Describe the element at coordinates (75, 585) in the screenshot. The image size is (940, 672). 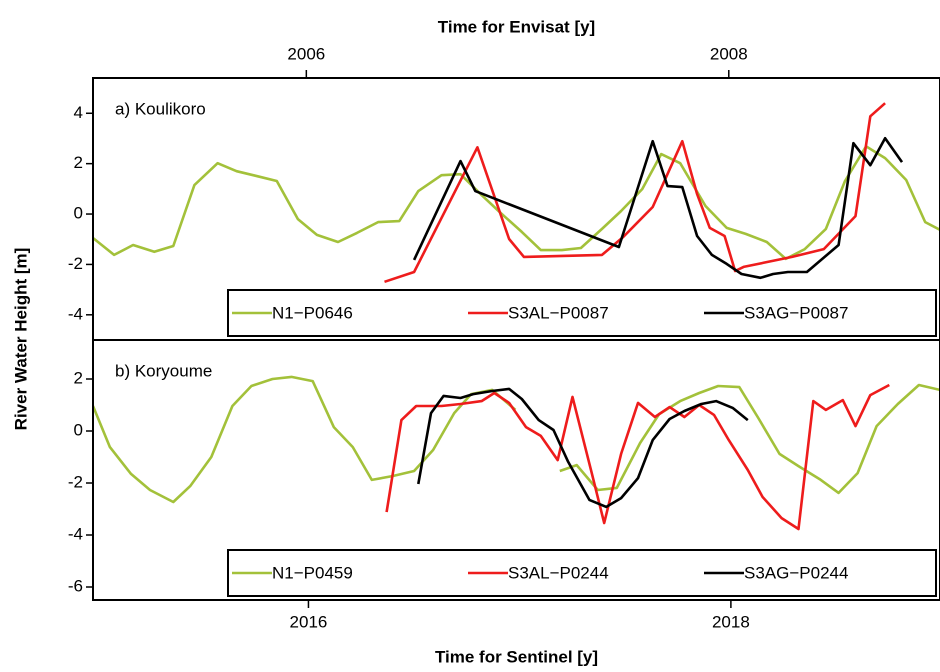
I see `y-tick-label: -6` at that location.